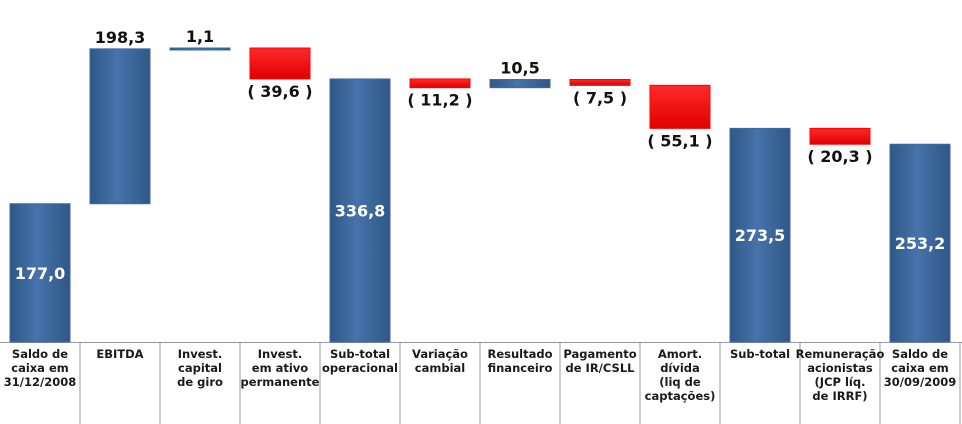 This screenshot has width=962, height=424. What do you see at coordinates (519, 67) in the screenshot?
I see `value-label: 10,5` at bounding box center [519, 67].